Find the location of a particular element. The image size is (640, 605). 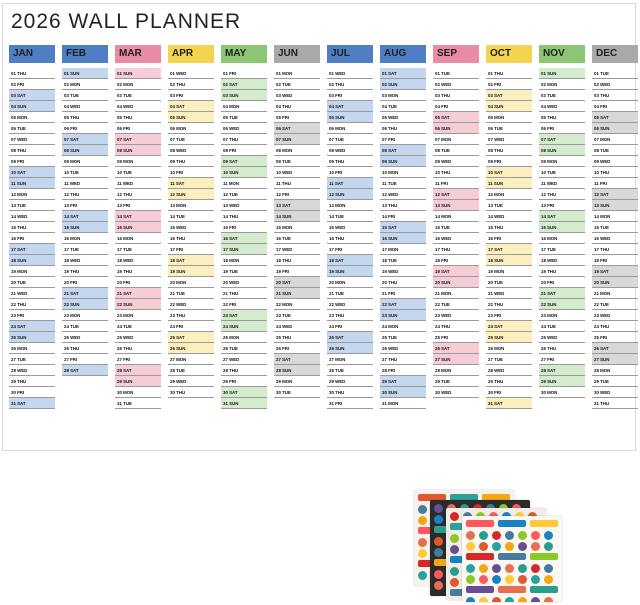

day-row: 16 TUE is located at coordinates (297, 238).